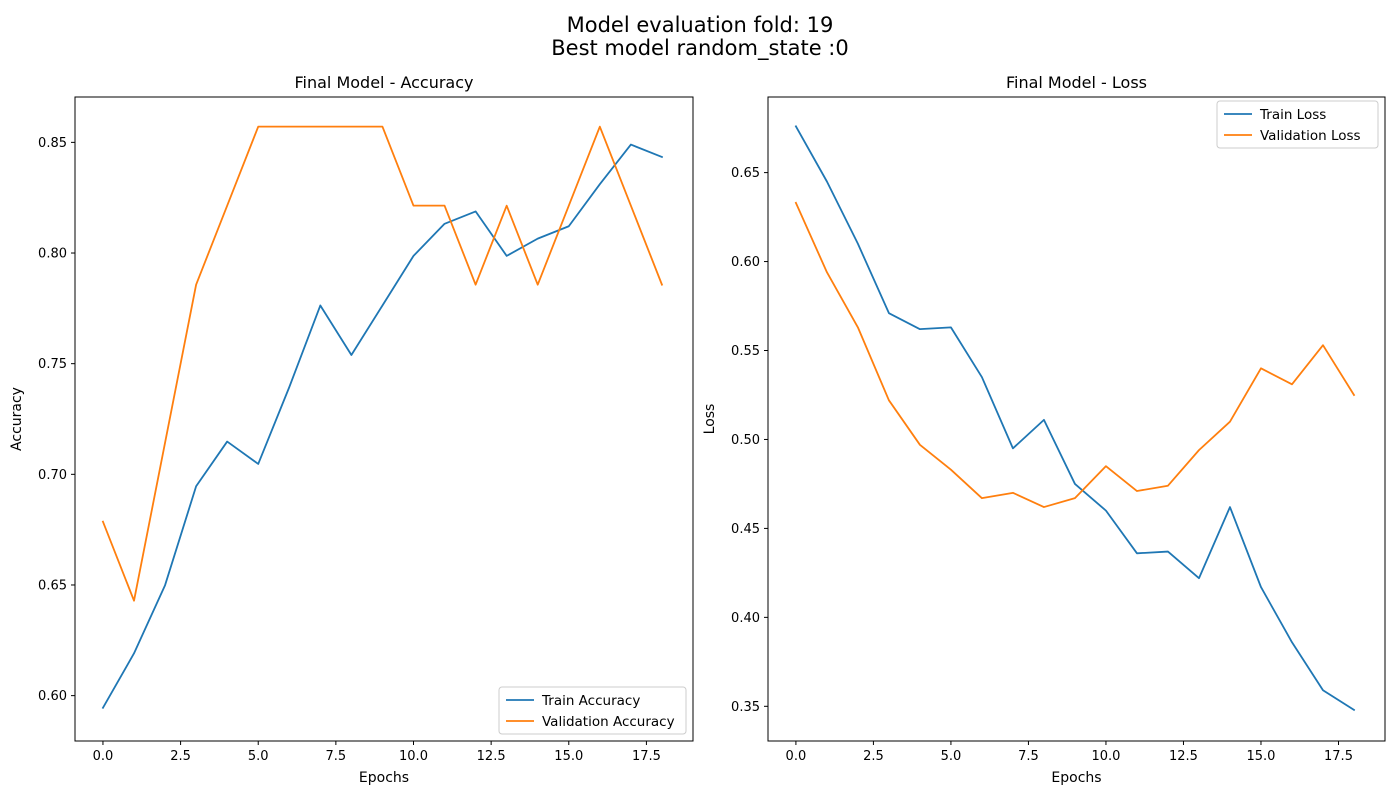  Describe the element at coordinates (1338, 756) in the screenshot. I see `loss-x-tick-label: 17.5` at that location.